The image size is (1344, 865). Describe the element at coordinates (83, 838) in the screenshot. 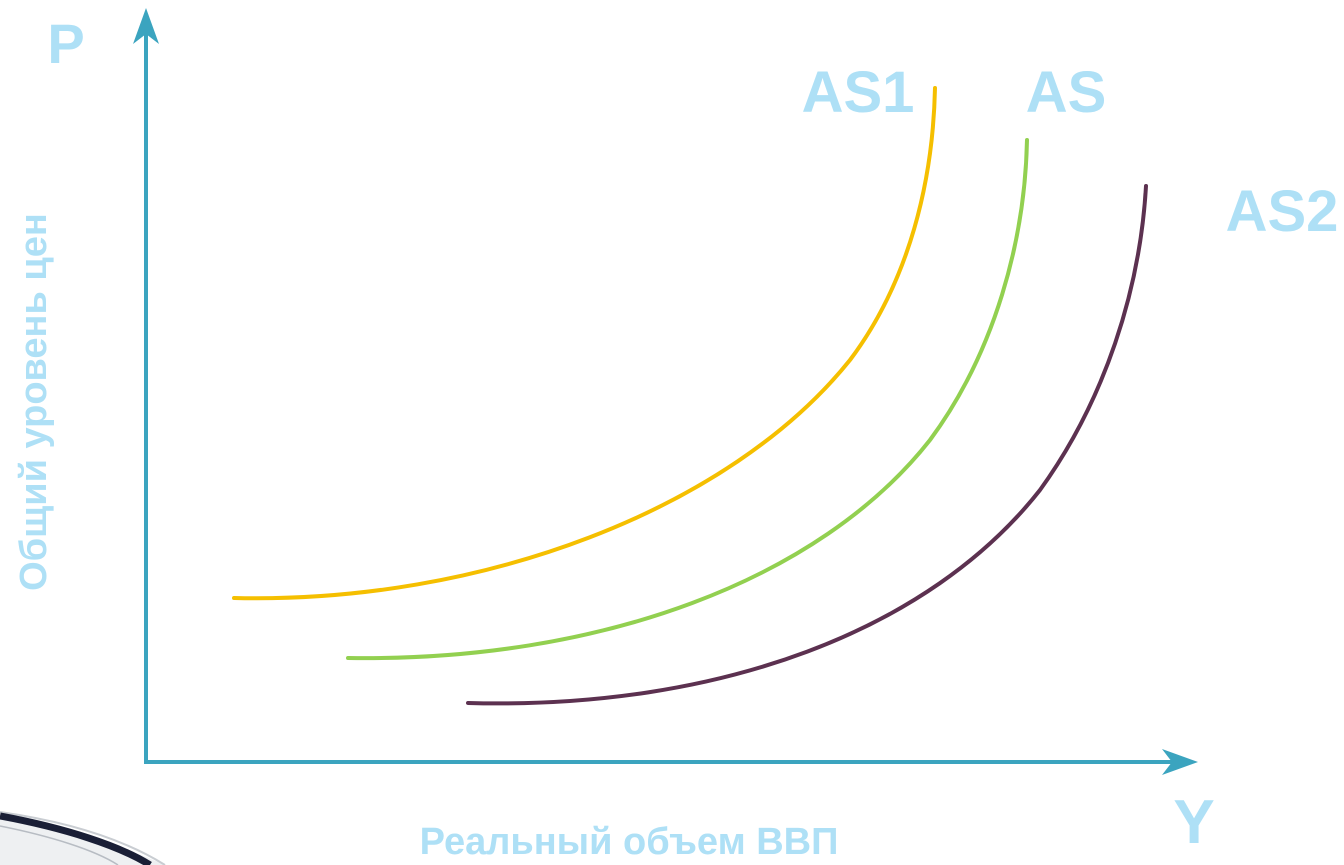

I see `corner-decoration` at that location.